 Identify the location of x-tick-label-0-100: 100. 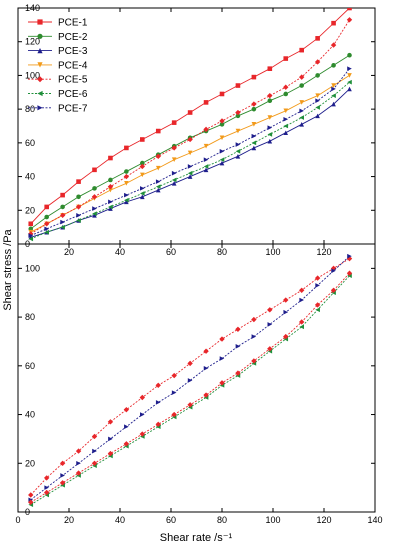
(272, 252).